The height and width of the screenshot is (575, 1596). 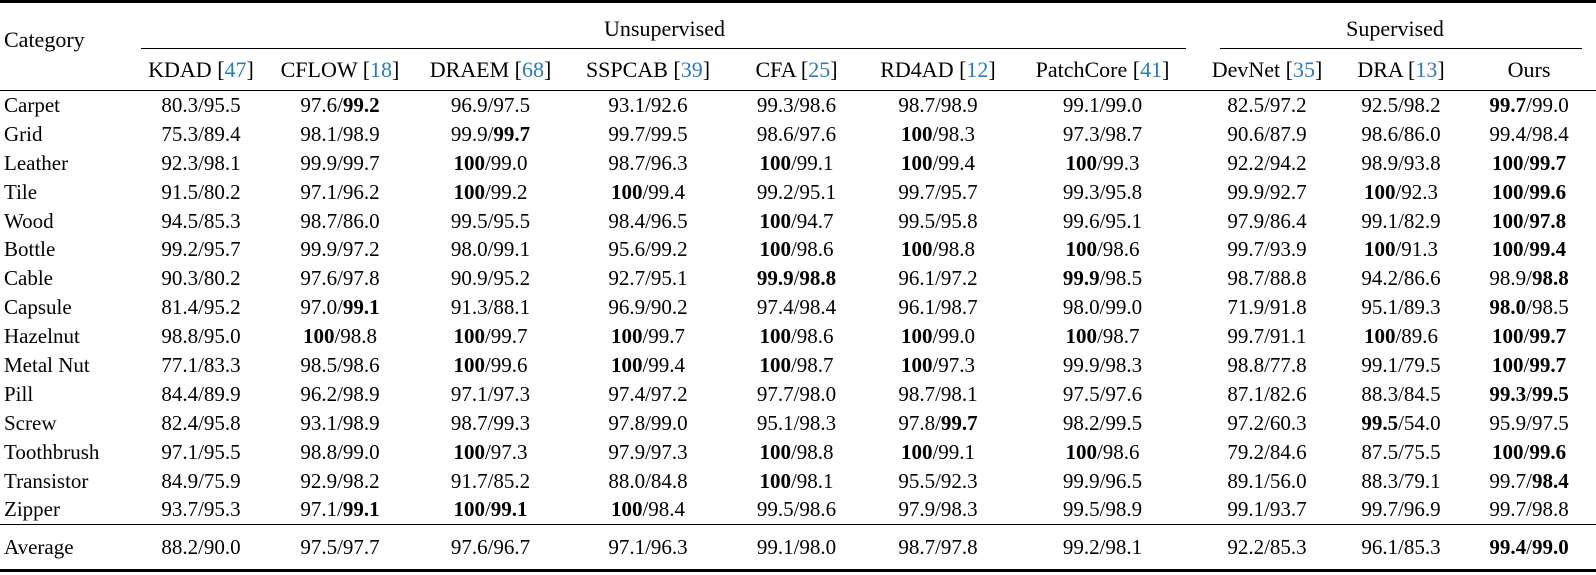 I want to click on result-cell: 99.2/98.1, so click(x=1103, y=547).